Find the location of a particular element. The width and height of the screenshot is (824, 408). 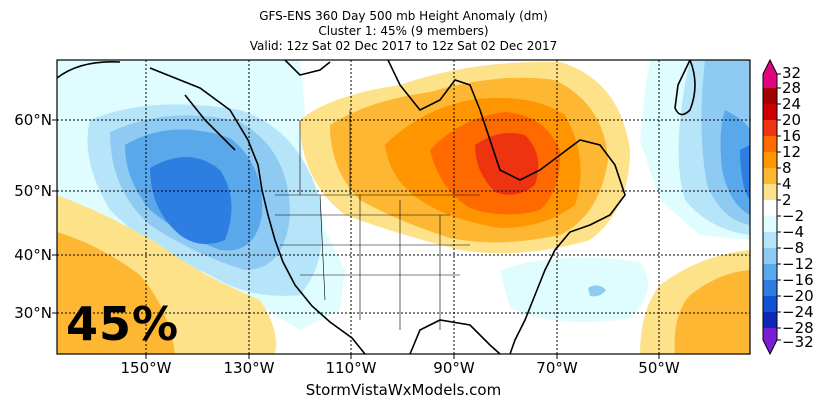

cluster-percent: 45% is located at coordinates (123, 324).